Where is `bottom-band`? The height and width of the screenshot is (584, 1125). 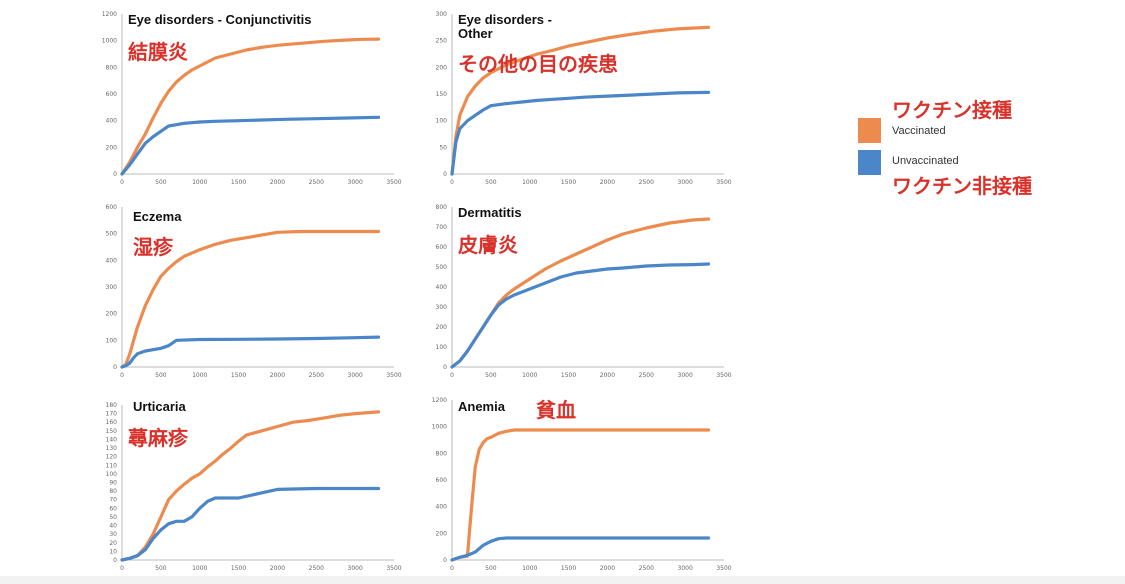 bottom-band is located at coordinates (562, 580).